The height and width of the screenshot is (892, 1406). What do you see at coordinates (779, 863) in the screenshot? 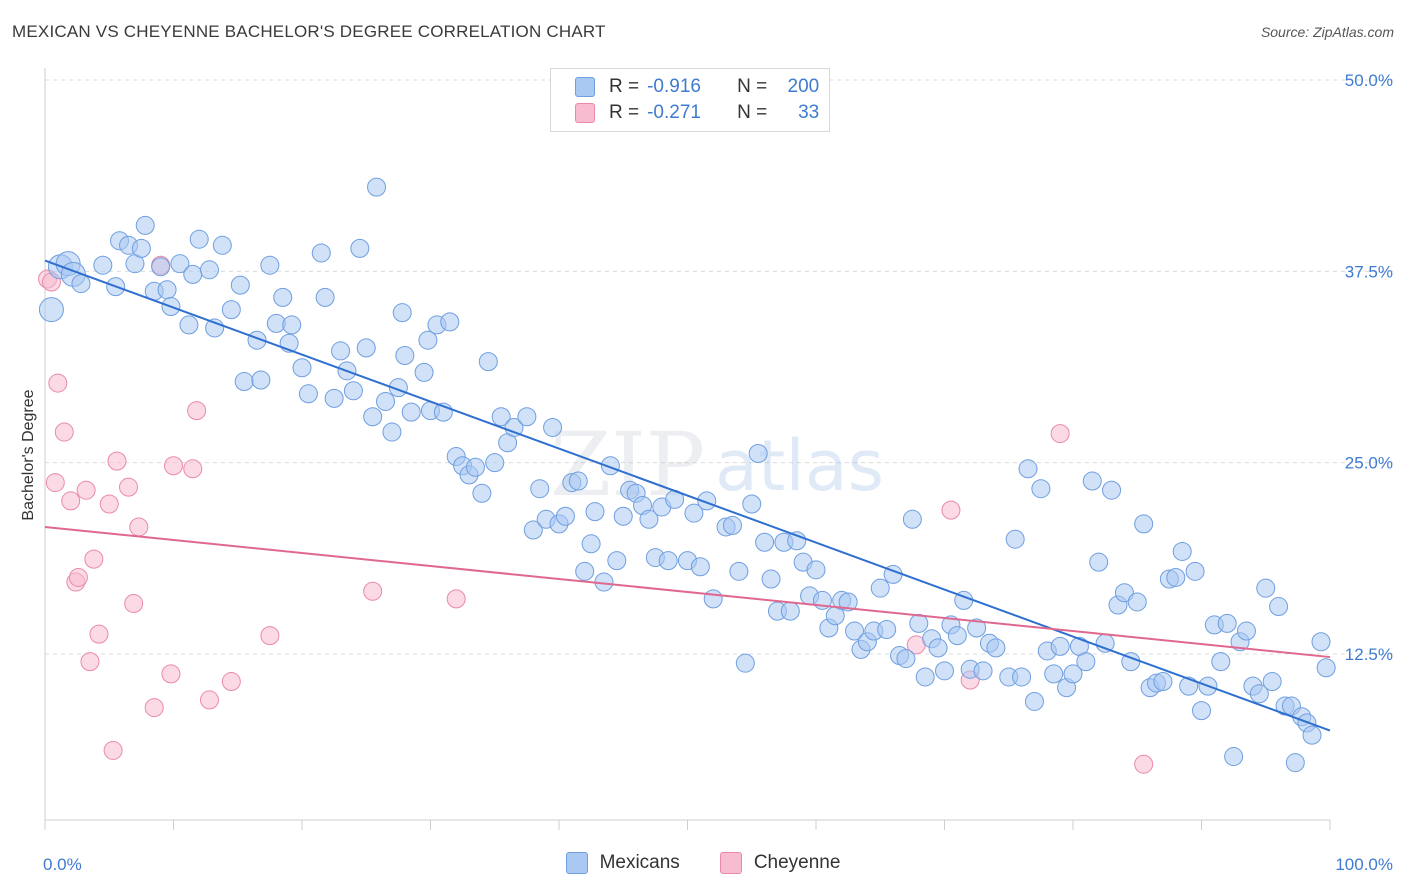
I see `legend-item-cheyenne: Cheyenne` at bounding box center [779, 863].